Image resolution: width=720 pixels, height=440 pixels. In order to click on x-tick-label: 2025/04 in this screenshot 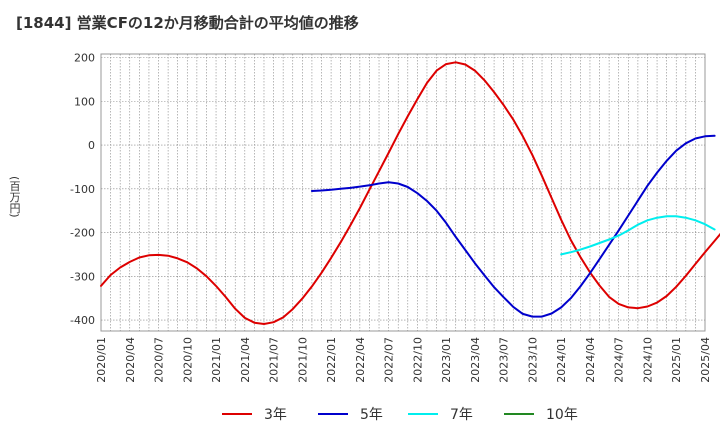, I will do `click(705, 360)`.